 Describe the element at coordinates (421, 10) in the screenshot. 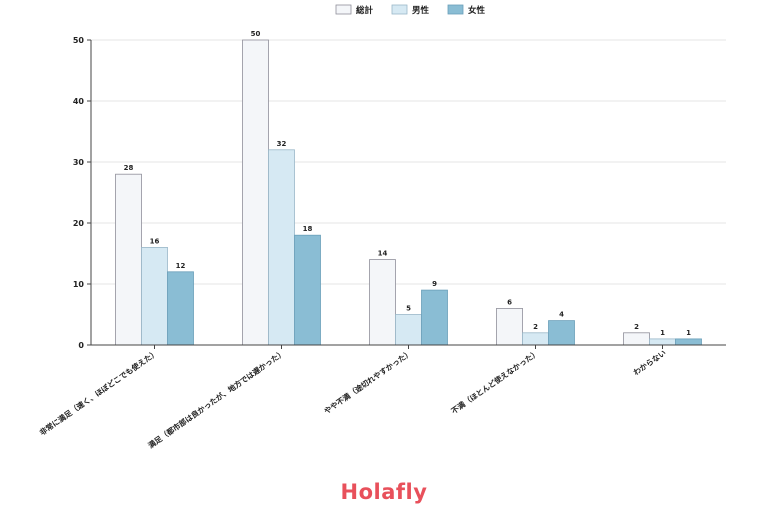

I see `legend-label: 男性` at that location.